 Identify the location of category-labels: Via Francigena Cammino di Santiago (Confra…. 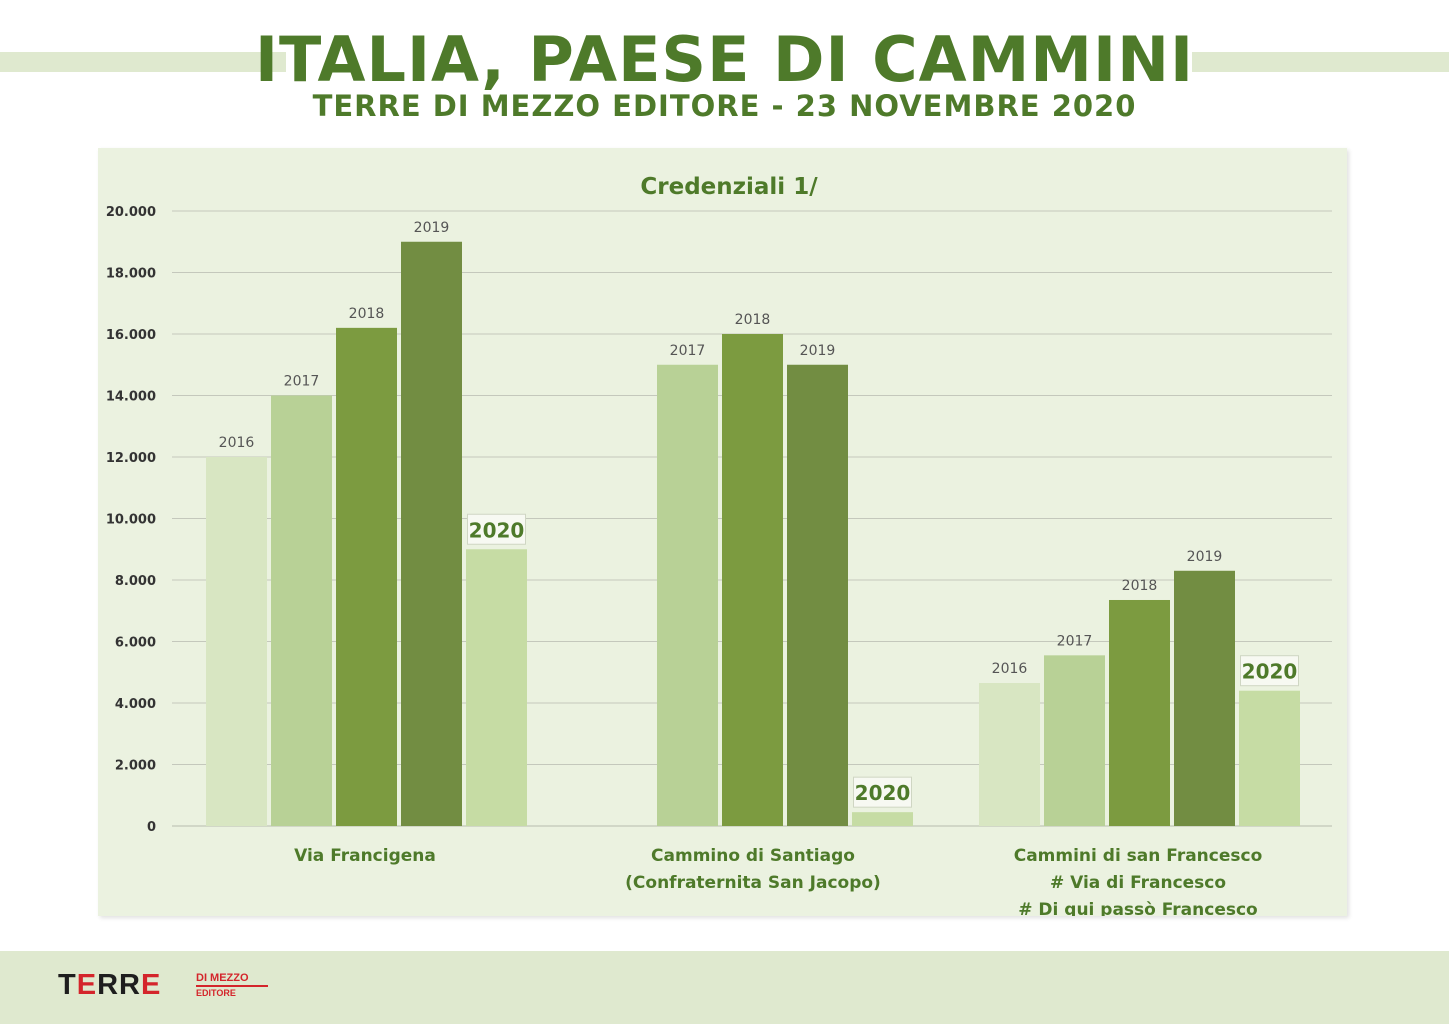
(778, 881).